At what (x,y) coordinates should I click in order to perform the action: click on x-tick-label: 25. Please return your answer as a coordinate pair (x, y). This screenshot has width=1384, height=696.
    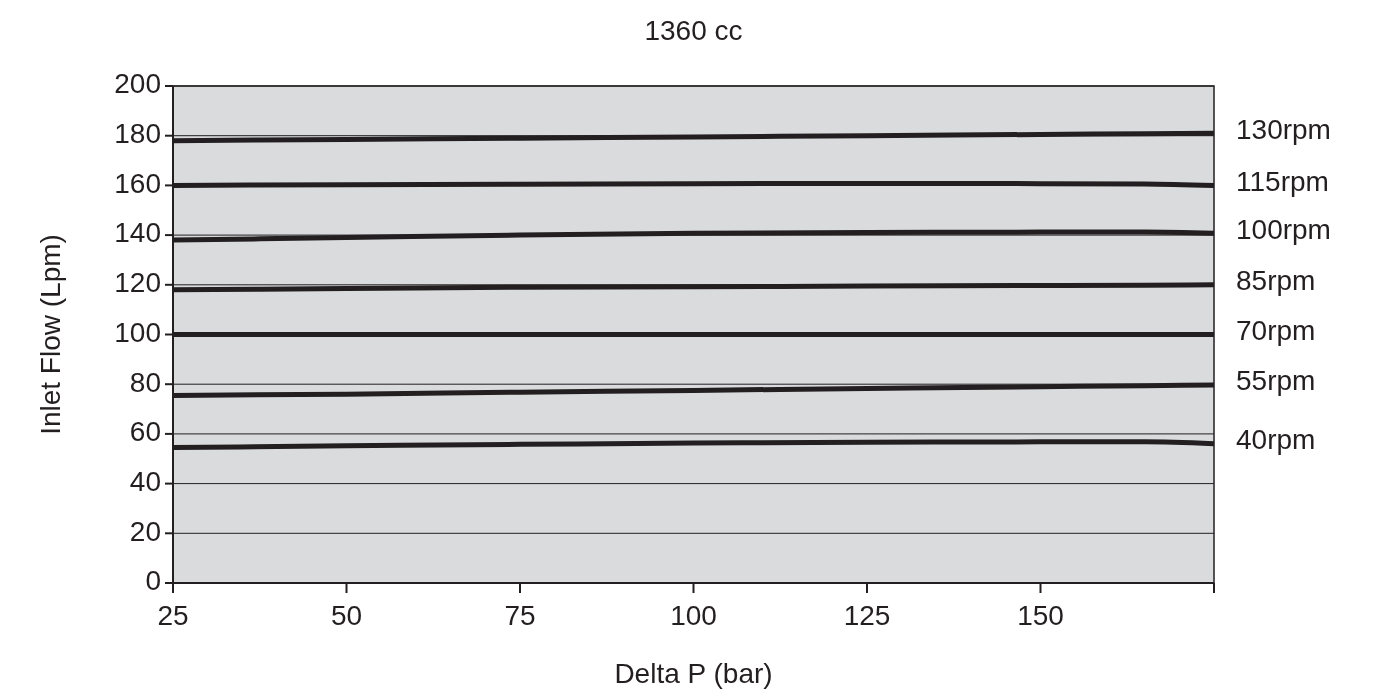
    Looking at the image, I should click on (173, 615).